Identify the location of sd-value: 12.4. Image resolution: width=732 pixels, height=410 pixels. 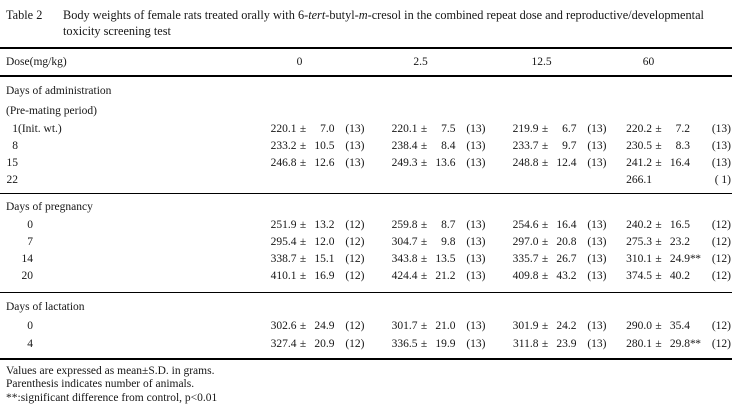
(566, 163).